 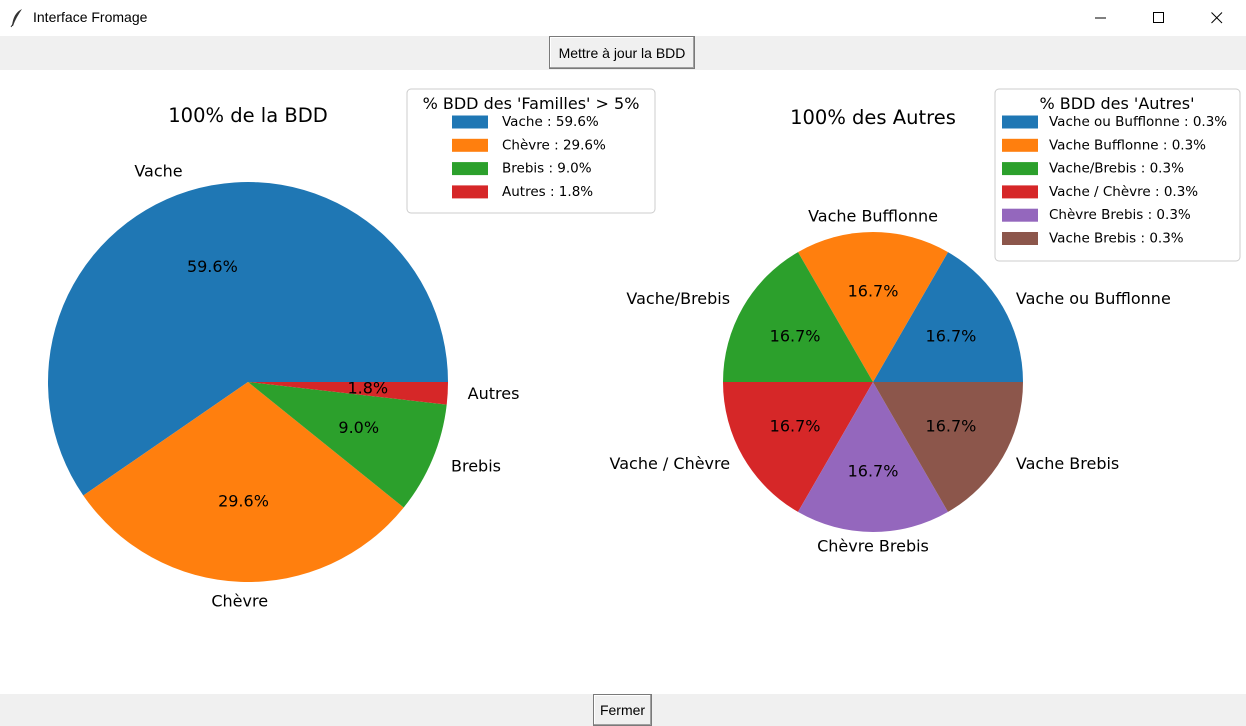 What do you see at coordinates (1067, 463) in the screenshot?
I see `slice-category-label: Vache Brebis` at bounding box center [1067, 463].